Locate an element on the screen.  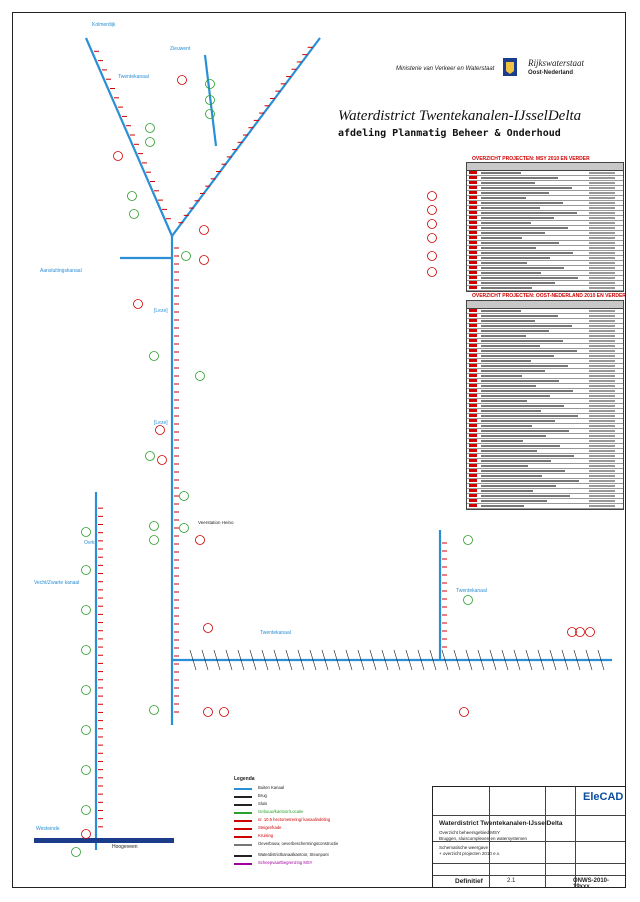
agency-region: Oost-Nederland is located at coordinates (551, 73).